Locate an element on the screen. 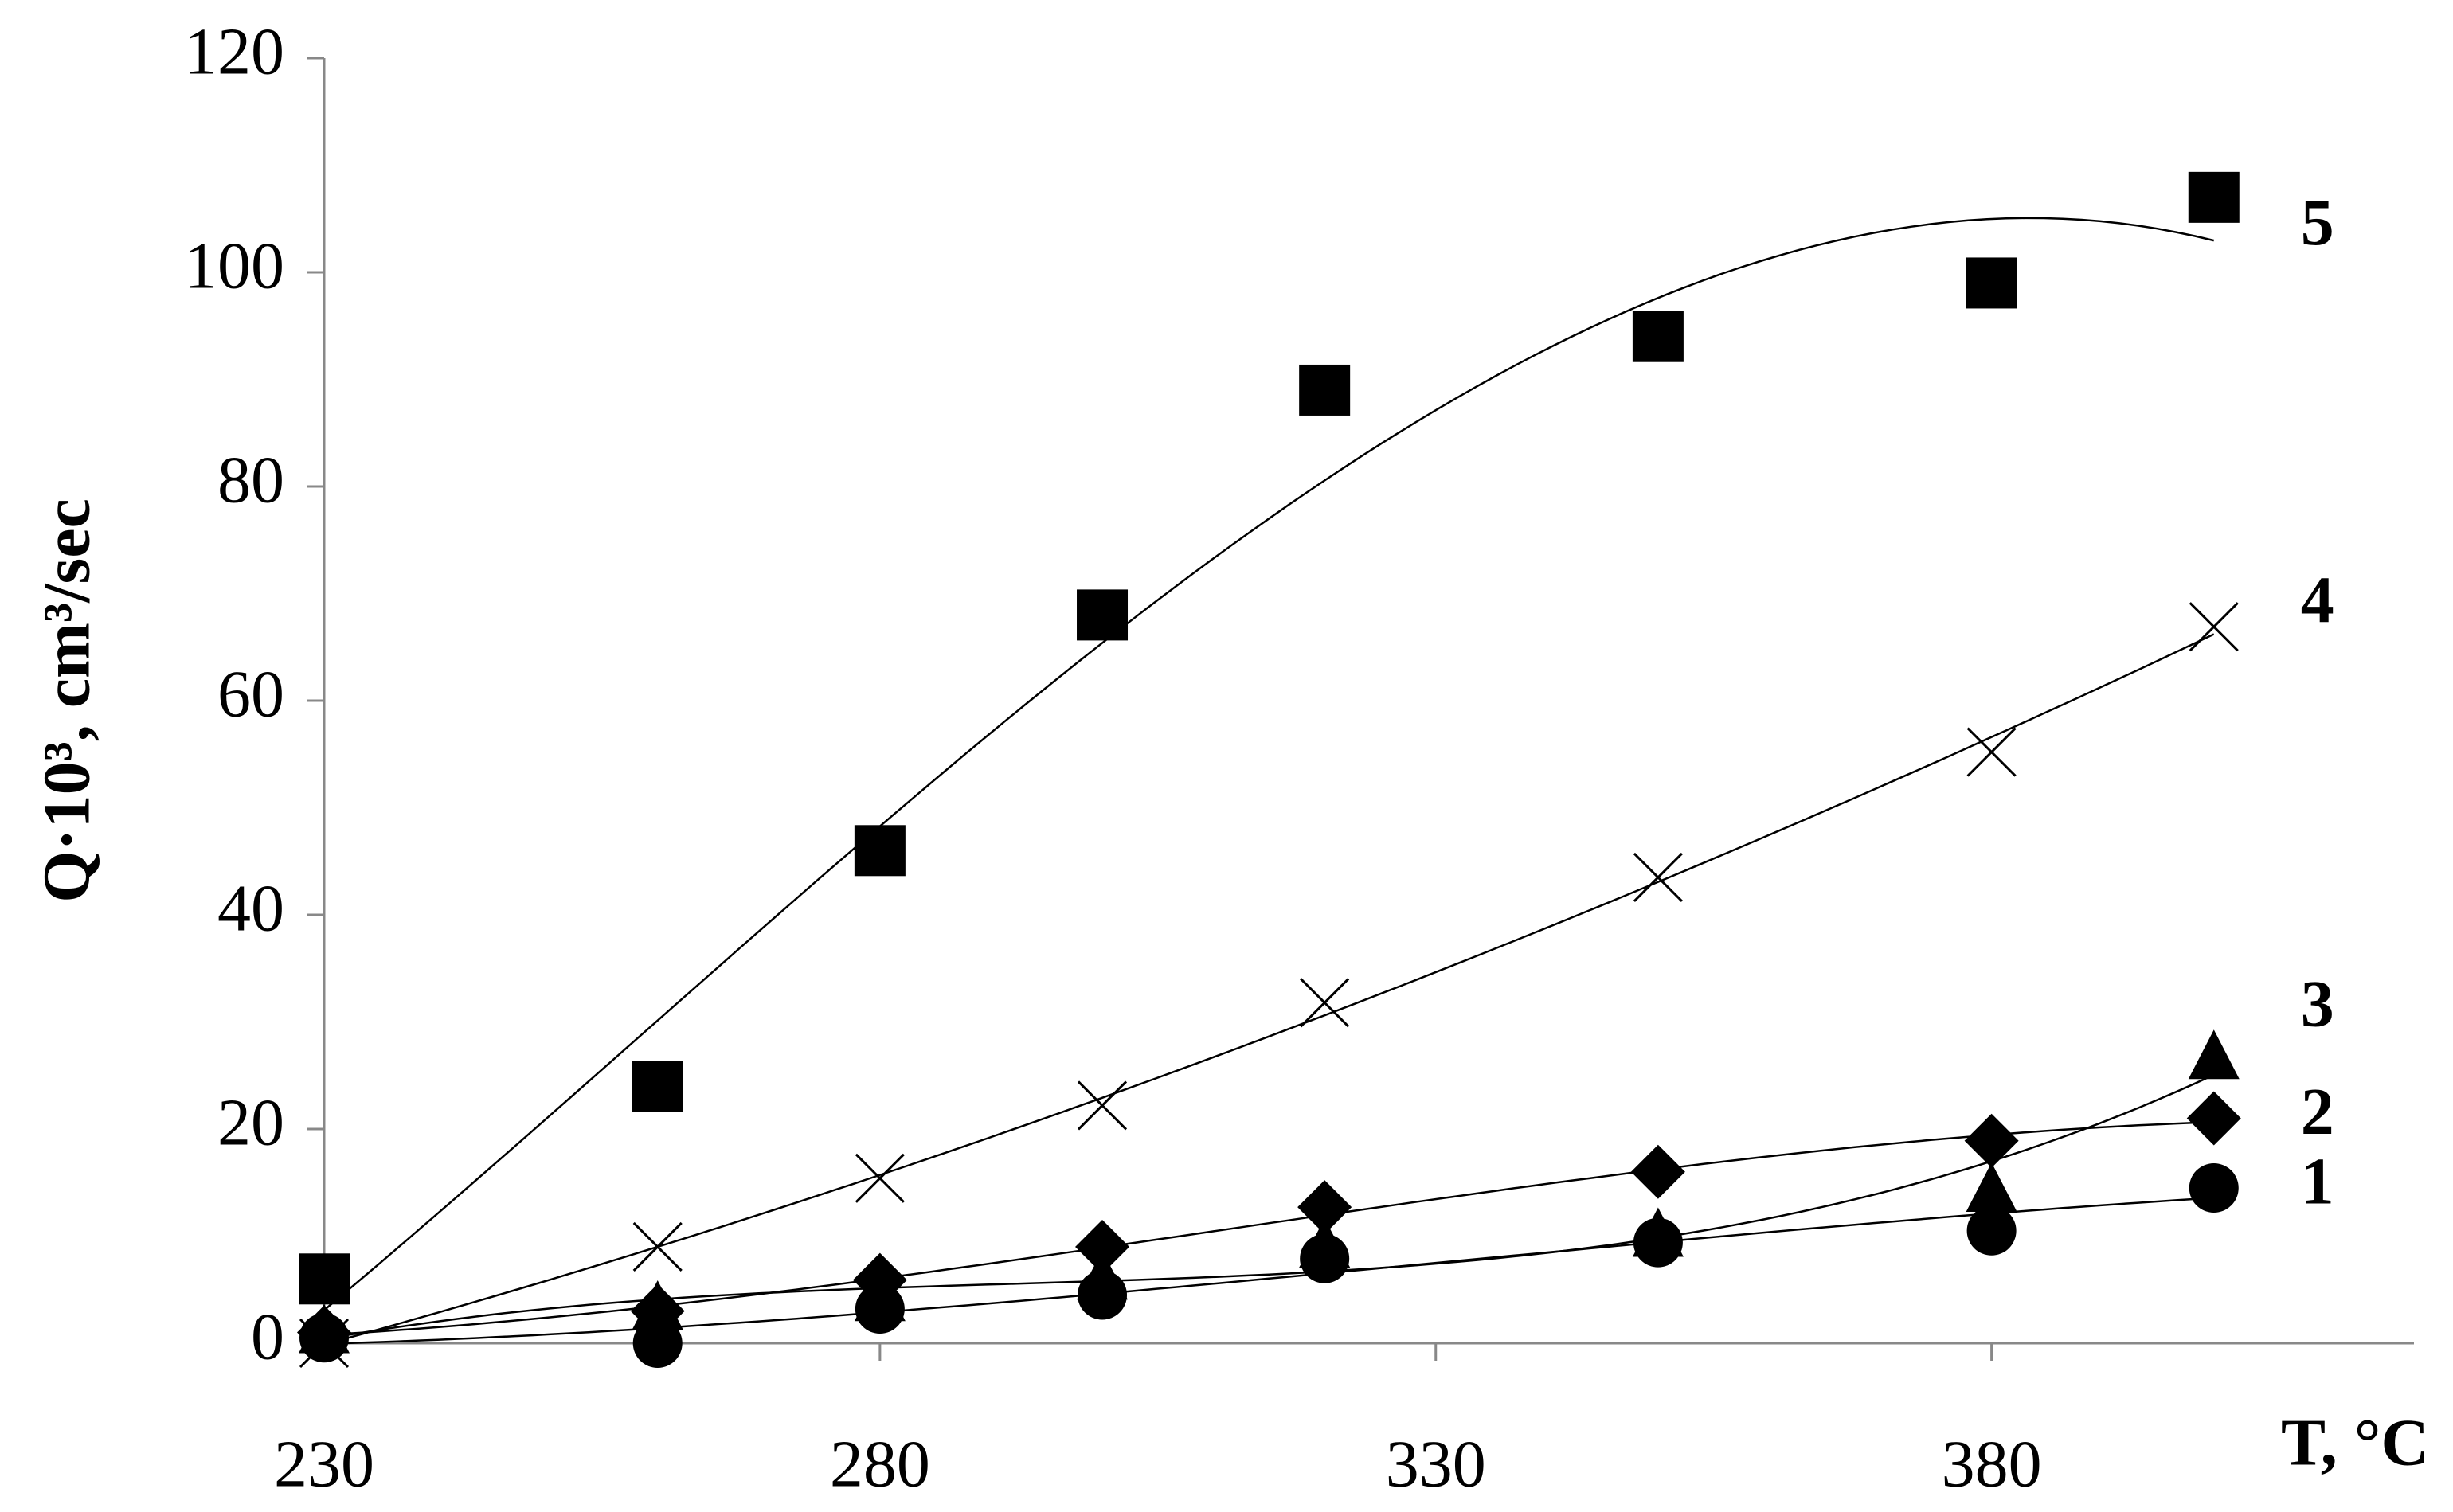  x-tick-label: 230 is located at coordinates (324, 1464).